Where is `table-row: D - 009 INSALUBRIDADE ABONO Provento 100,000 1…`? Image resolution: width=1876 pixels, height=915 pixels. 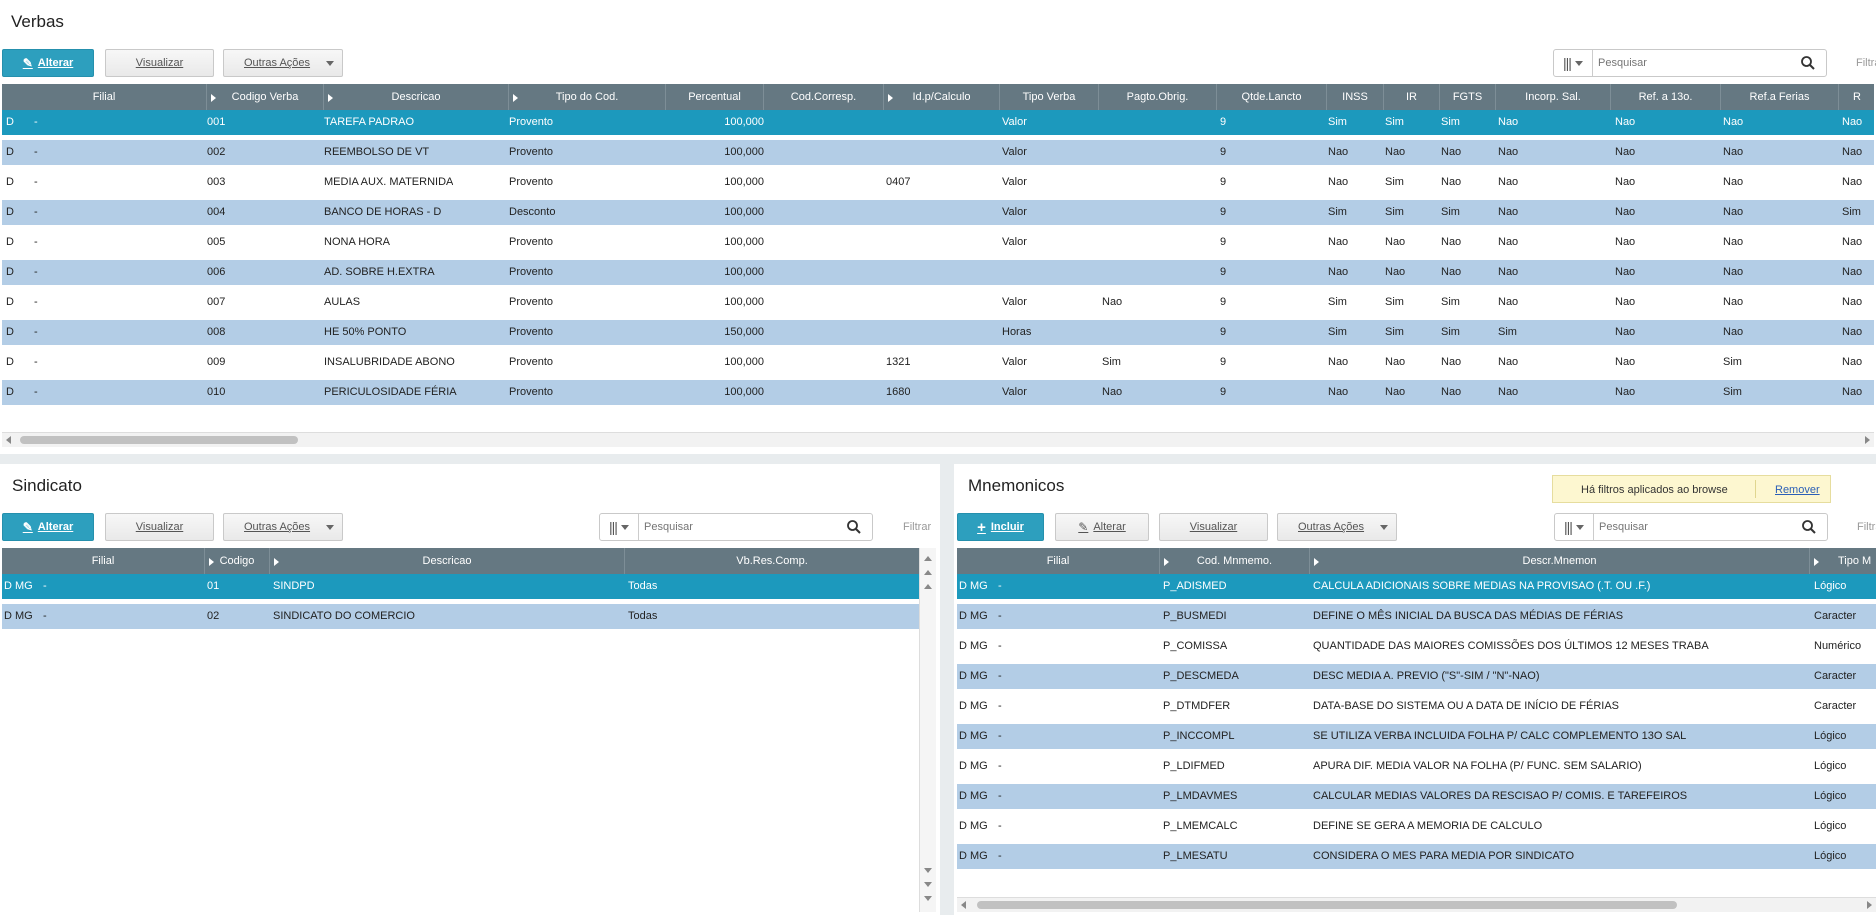
table-row: D - 009 INSALUBRIDADE ABONO Provento 100,000 1… is located at coordinates (938, 362).